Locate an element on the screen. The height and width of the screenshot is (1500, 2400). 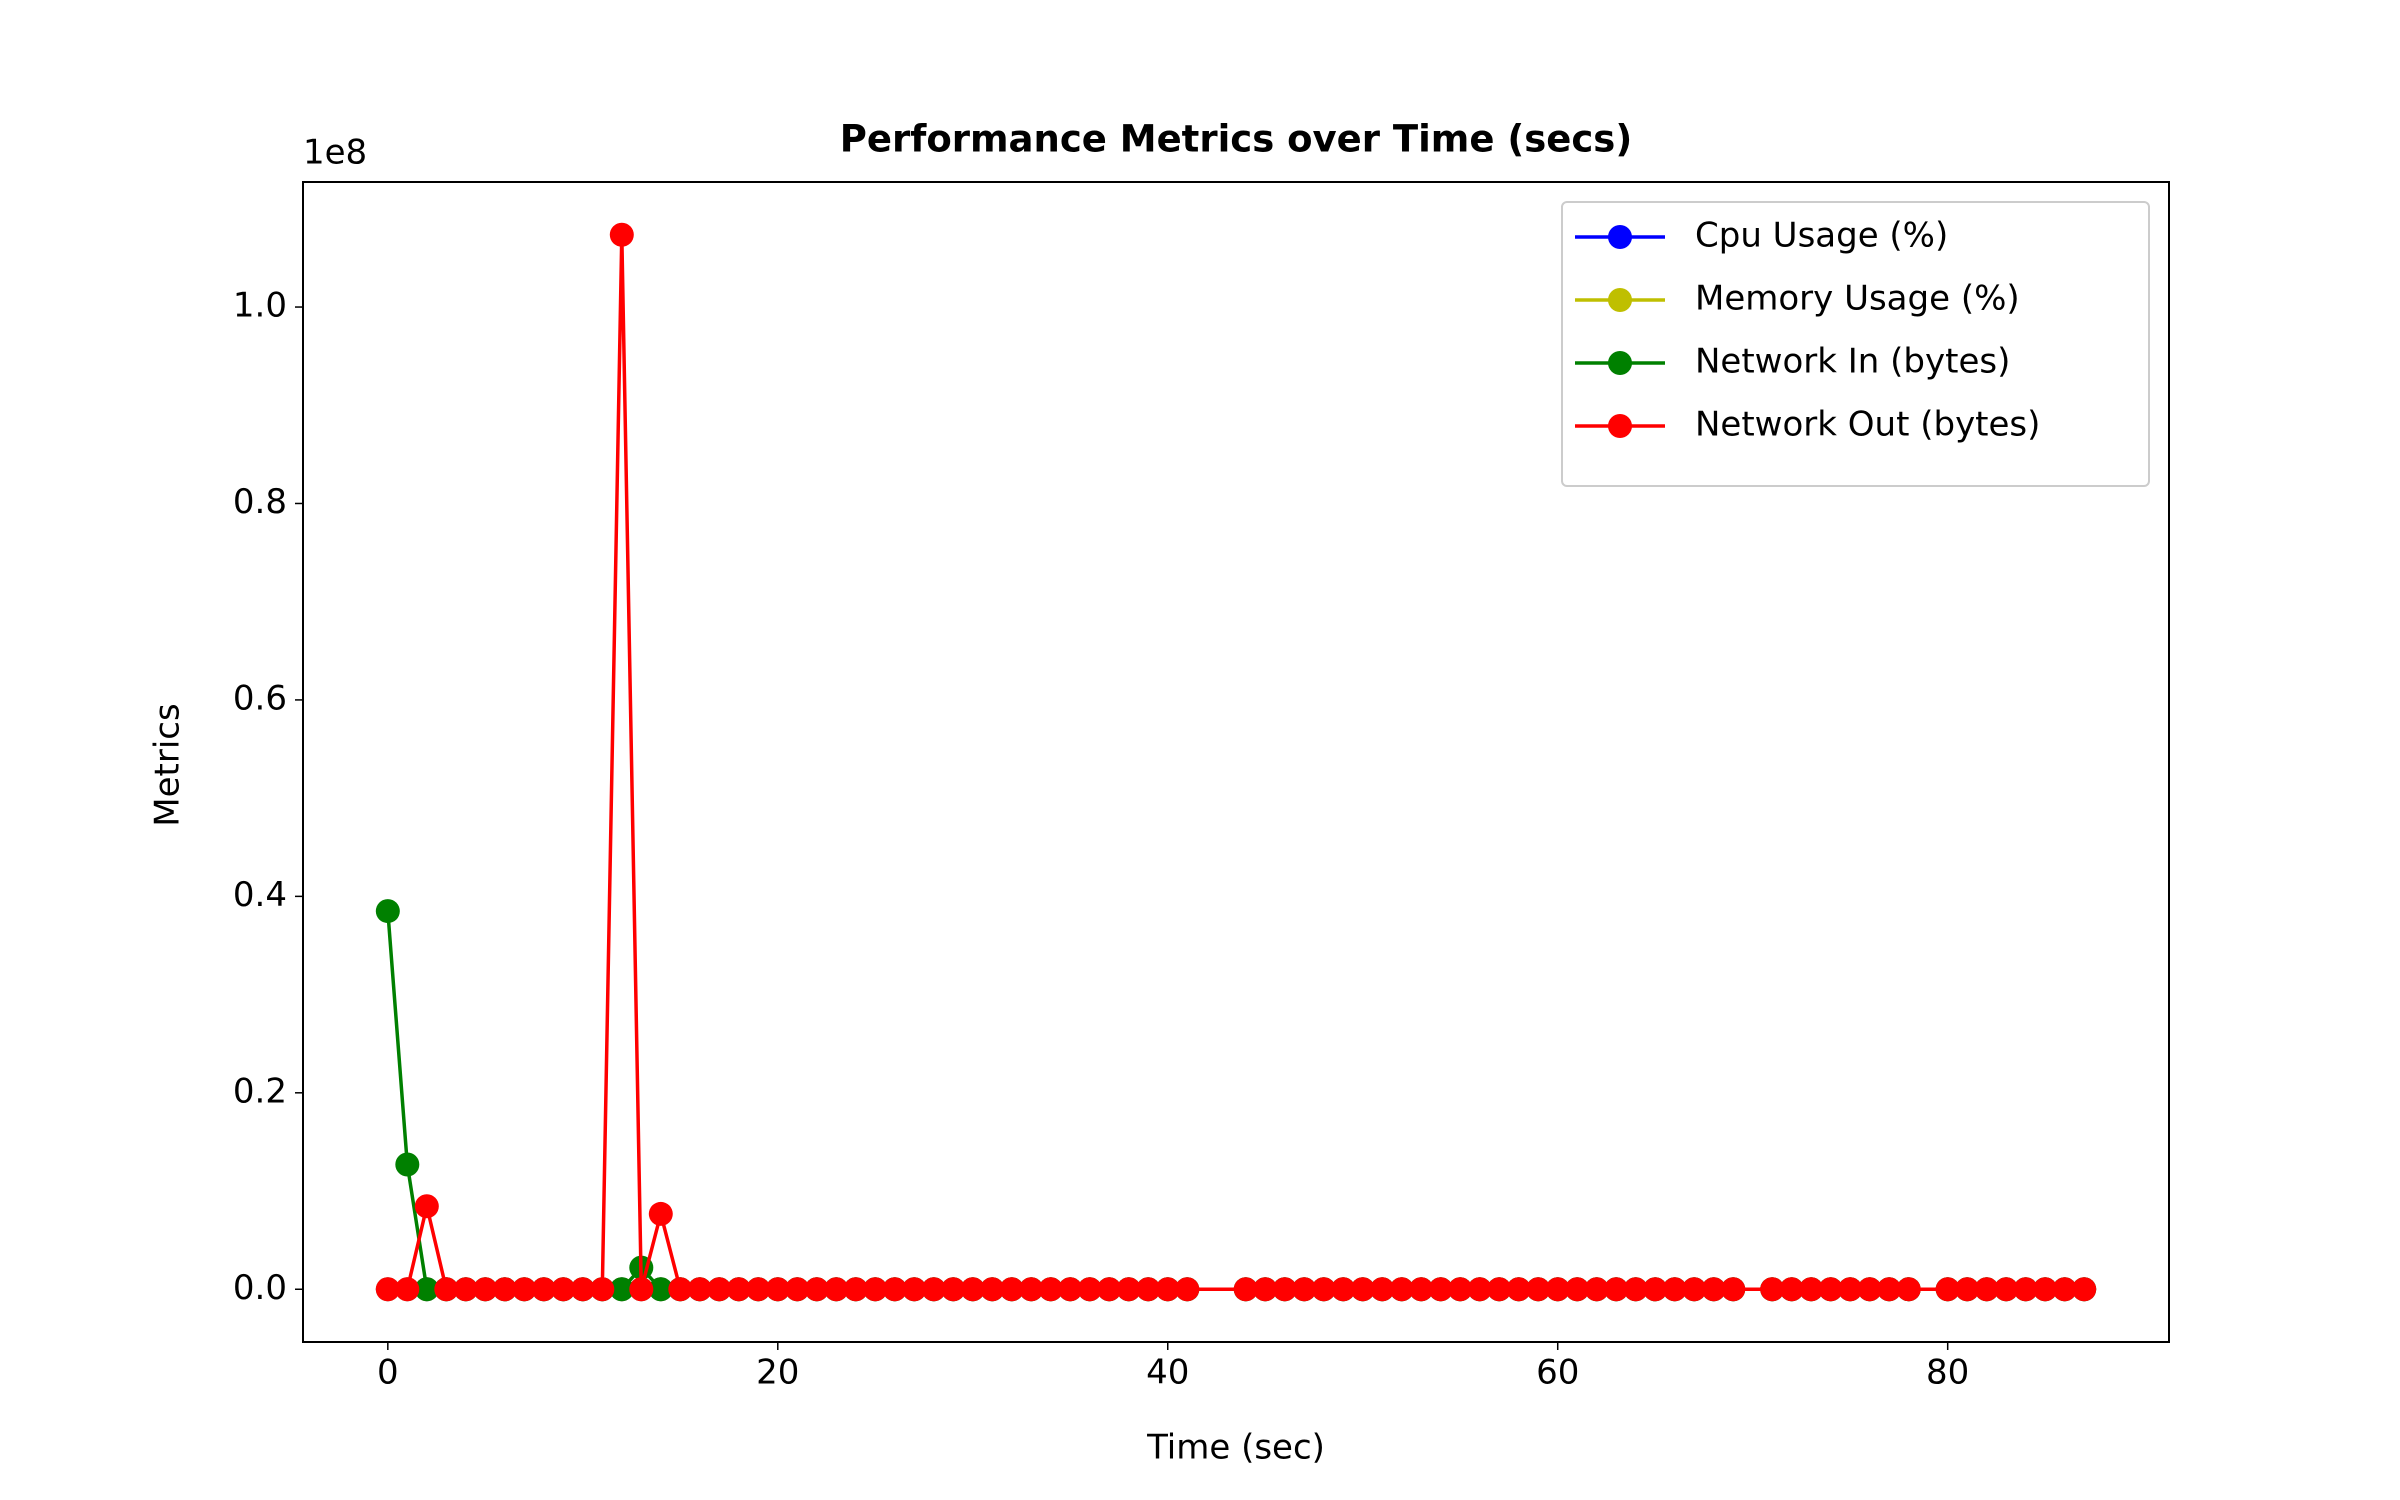
y-tick-label: 0.4 is located at coordinates (260, 895).